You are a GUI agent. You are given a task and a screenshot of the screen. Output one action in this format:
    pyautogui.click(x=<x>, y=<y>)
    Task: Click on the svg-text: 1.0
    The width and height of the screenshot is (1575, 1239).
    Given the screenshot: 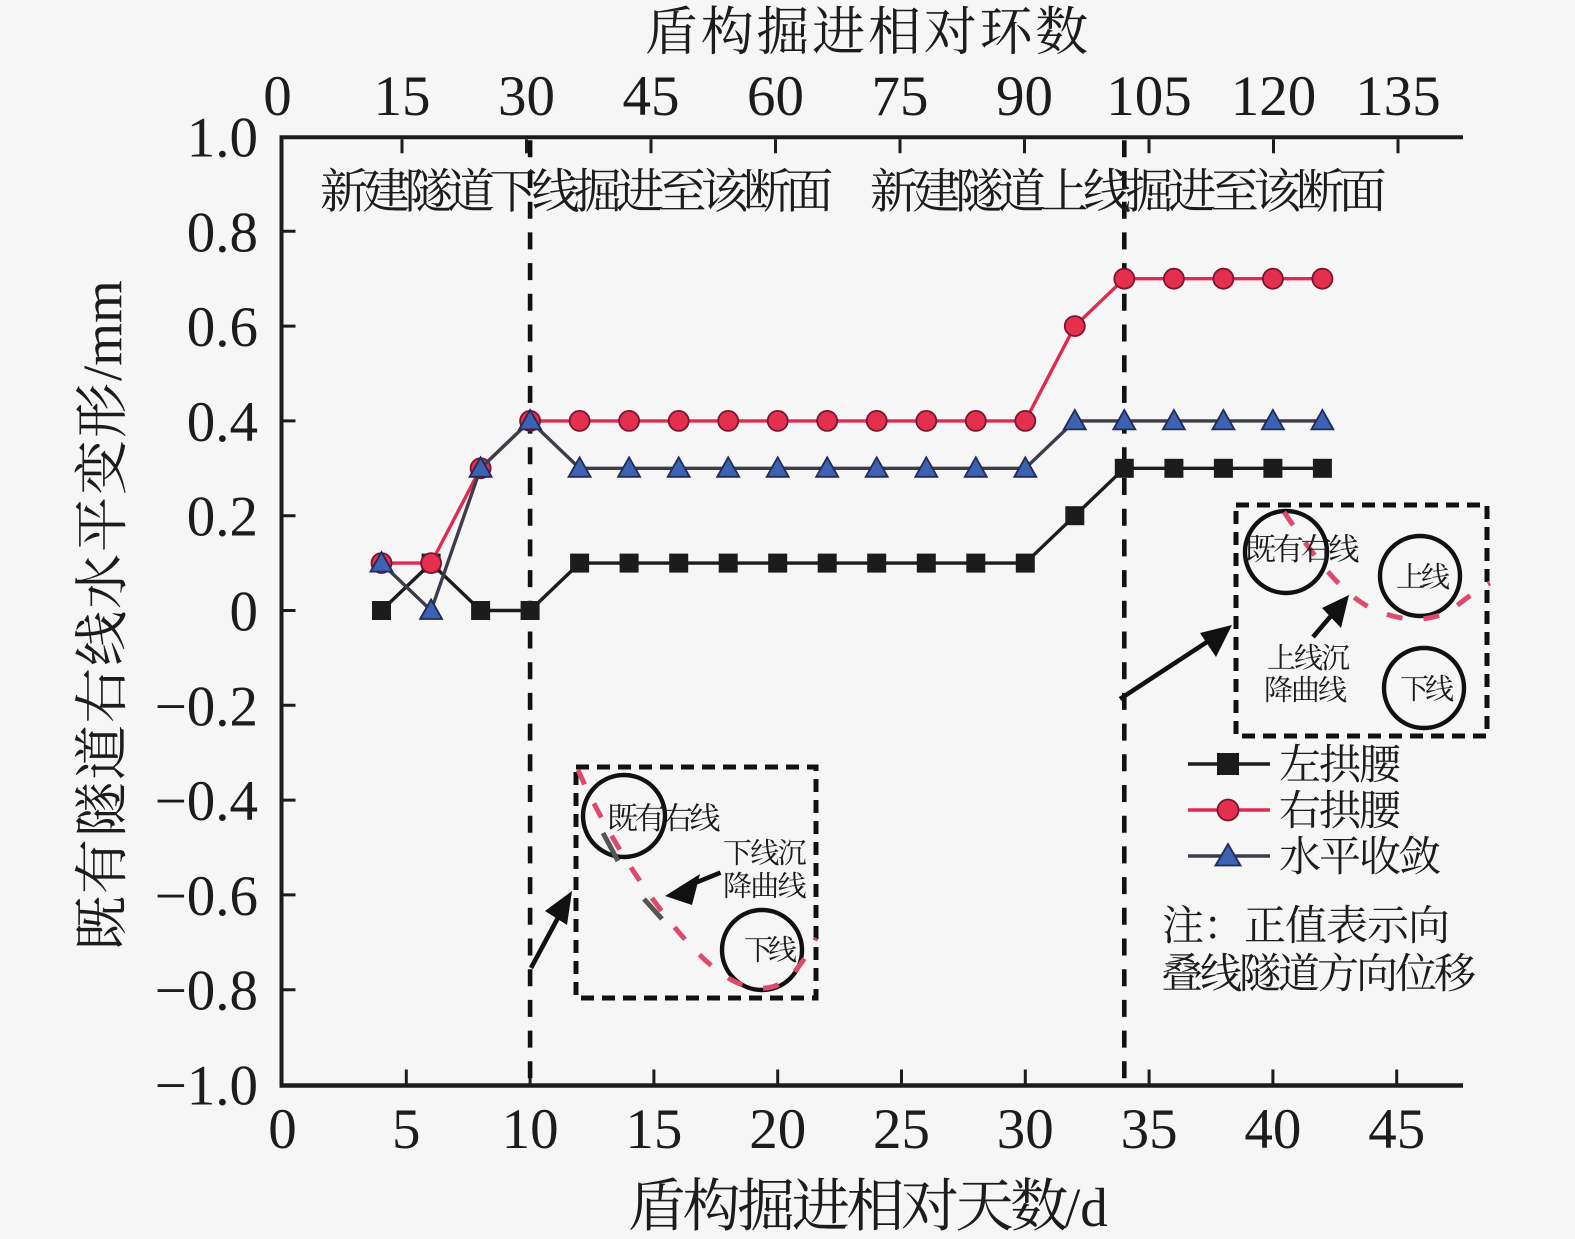 What is the action you would take?
    pyautogui.click(x=222, y=138)
    